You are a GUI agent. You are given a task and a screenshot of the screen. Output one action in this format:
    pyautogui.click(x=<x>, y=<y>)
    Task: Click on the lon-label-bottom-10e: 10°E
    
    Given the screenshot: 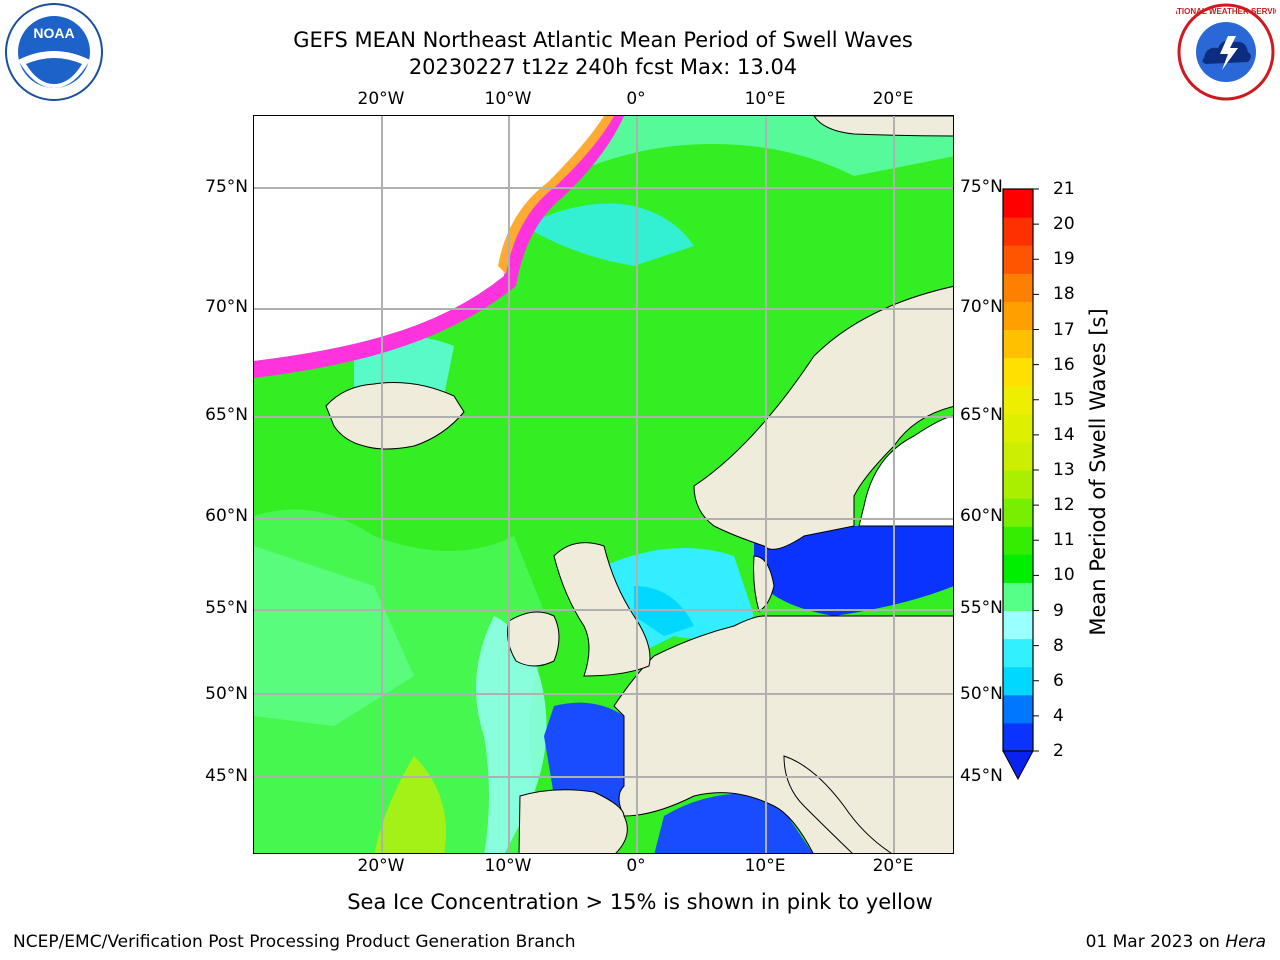 What is the action you would take?
    pyautogui.click(x=765, y=866)
    